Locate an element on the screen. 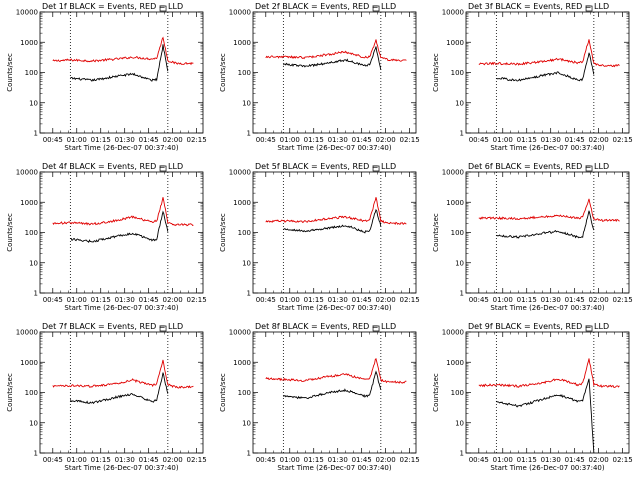  panel-title: Det 6f BLACK = Events, RED = LLD is located at coordinates (538, 166).